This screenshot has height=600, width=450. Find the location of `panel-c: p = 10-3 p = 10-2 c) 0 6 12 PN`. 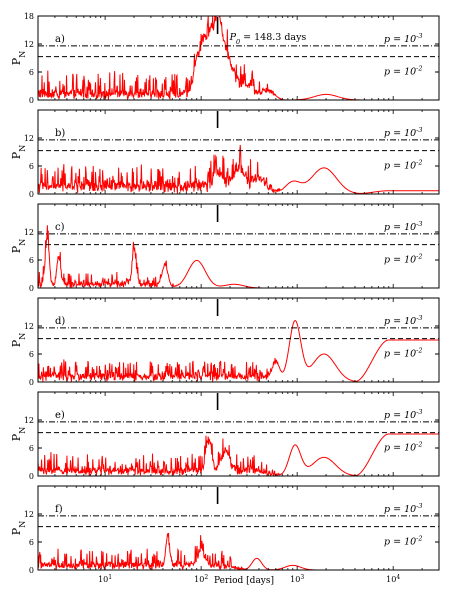

panel-c: p = 10-3 p = 10-2 c) 0 6 12 PN is located at coordinates (225, 248).